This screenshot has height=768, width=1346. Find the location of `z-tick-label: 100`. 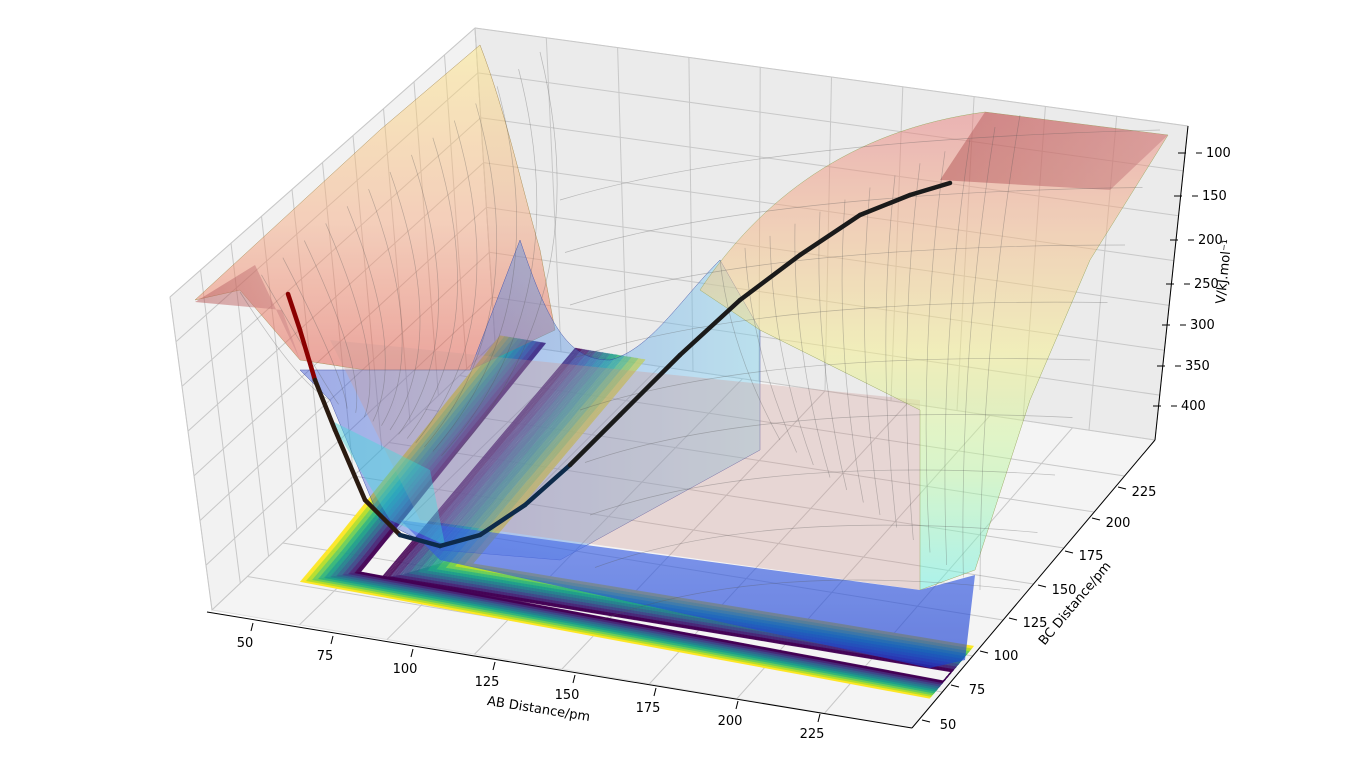

z-tick-label: 100 is located at coordinates (1218, 153).